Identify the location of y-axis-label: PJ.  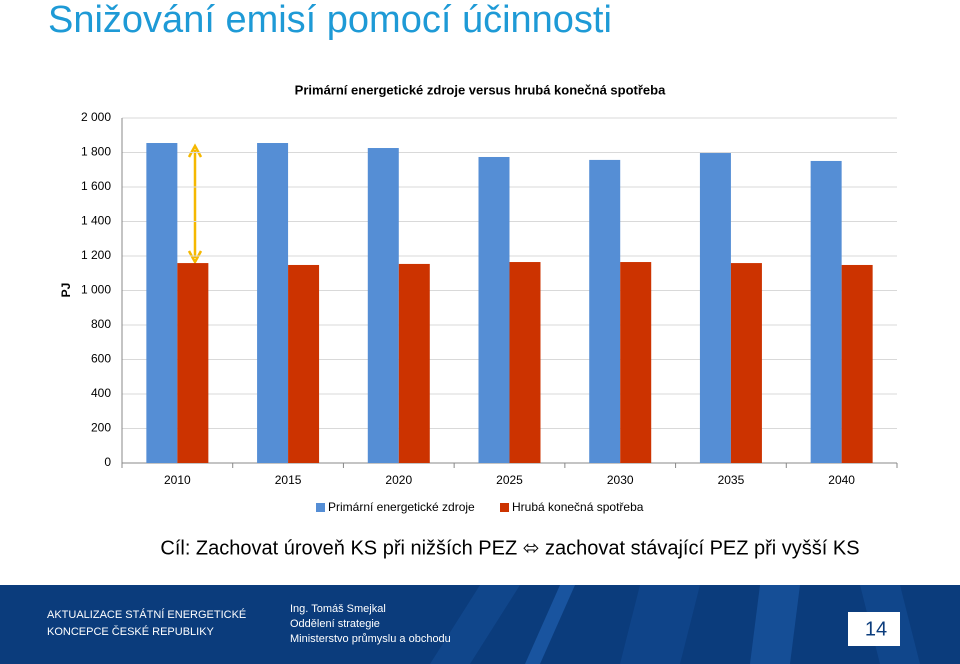
(66, 290).